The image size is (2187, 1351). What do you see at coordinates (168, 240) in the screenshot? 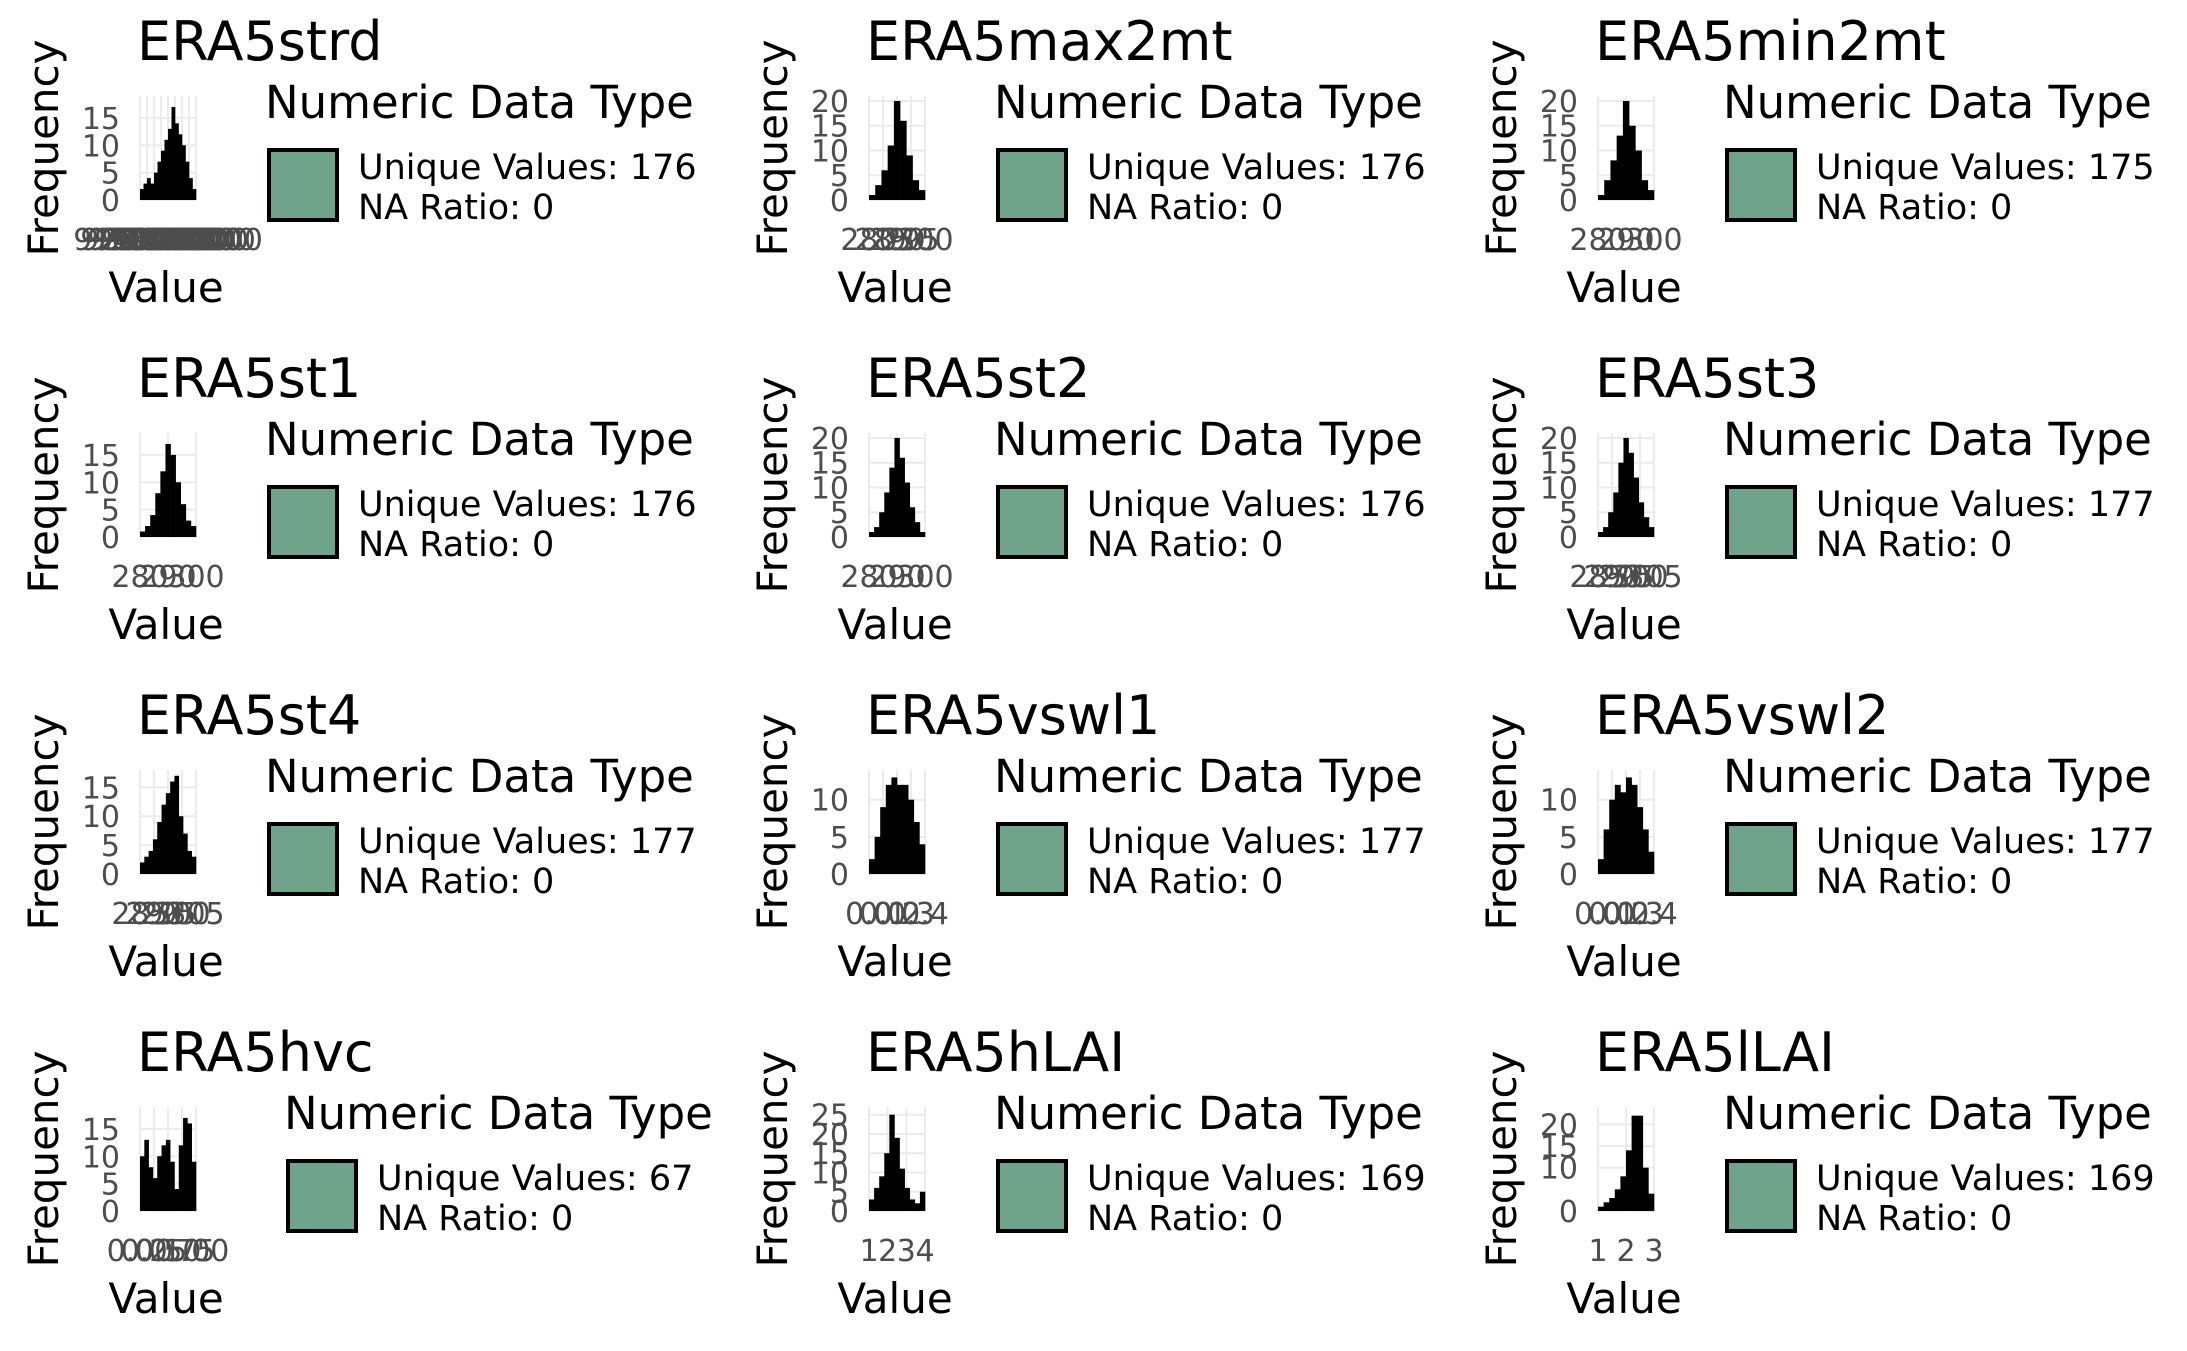
I see `x-tick-label: 9500000` at bounding box center [168, 240].